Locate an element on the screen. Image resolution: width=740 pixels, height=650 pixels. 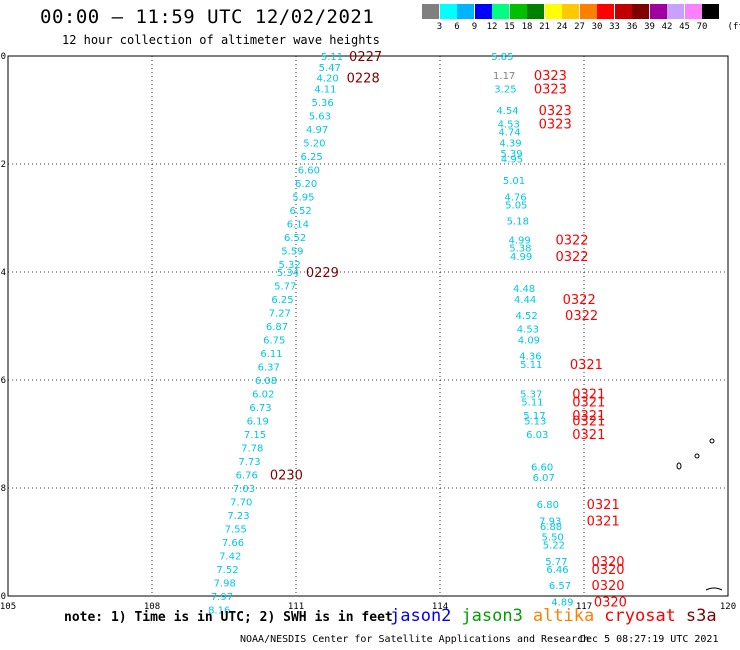
wave-height-value: 6.73 is located at coordinates (260, 408).